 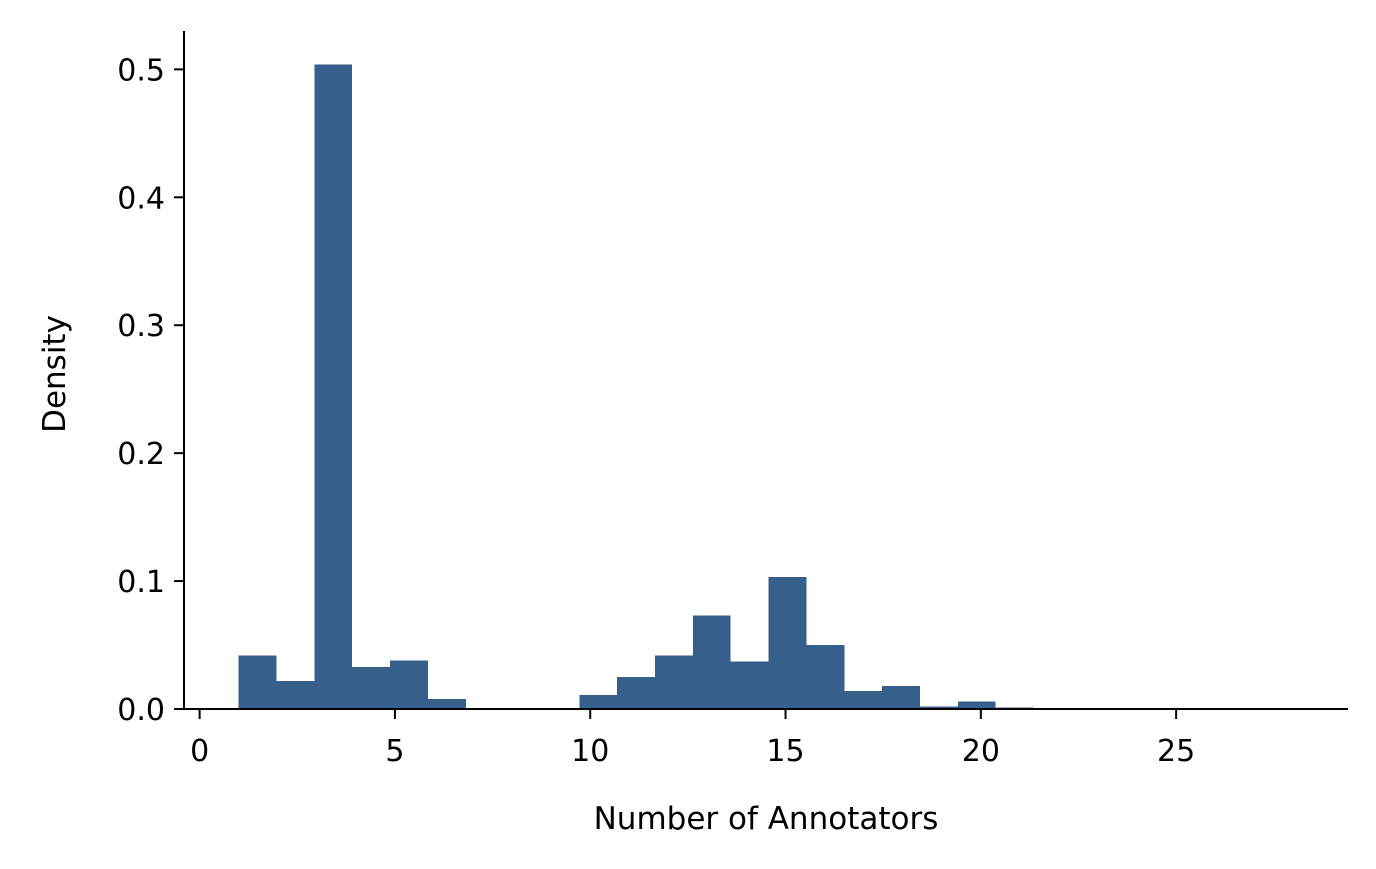 I want to click on x-tick-label: 15, so click(x=785, y=751).